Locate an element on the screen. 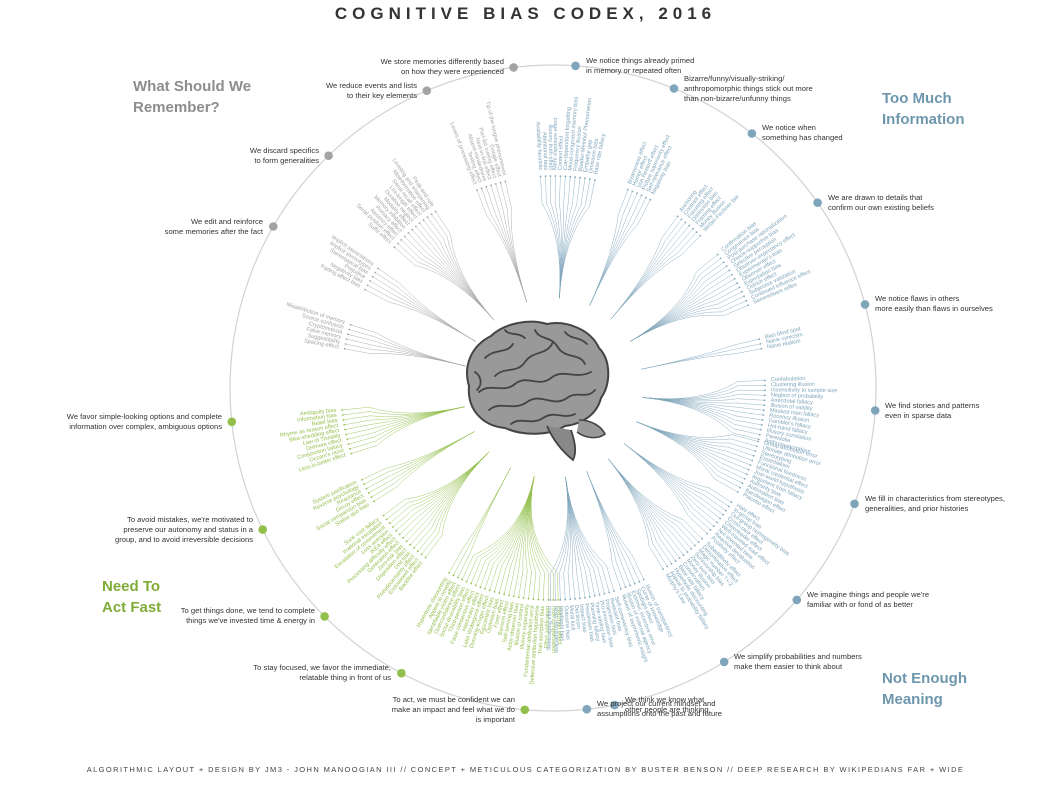 This screenshot has width=1051, height=798. bias-label: Masked man fallacy is located at coordinates (794, 413).